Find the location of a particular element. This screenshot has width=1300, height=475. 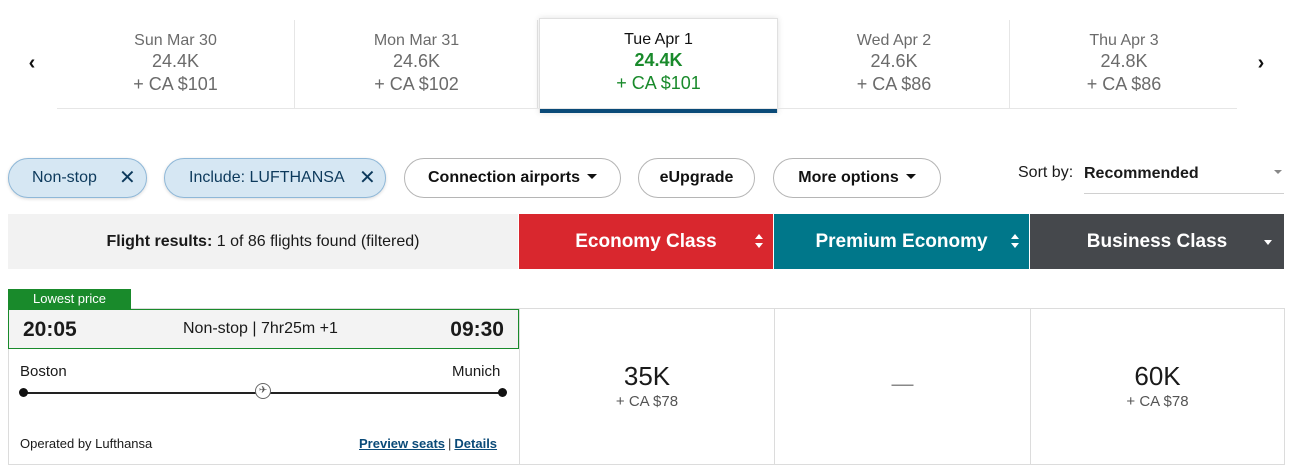

selected-date-indicator is located at coordinates (658, 110).